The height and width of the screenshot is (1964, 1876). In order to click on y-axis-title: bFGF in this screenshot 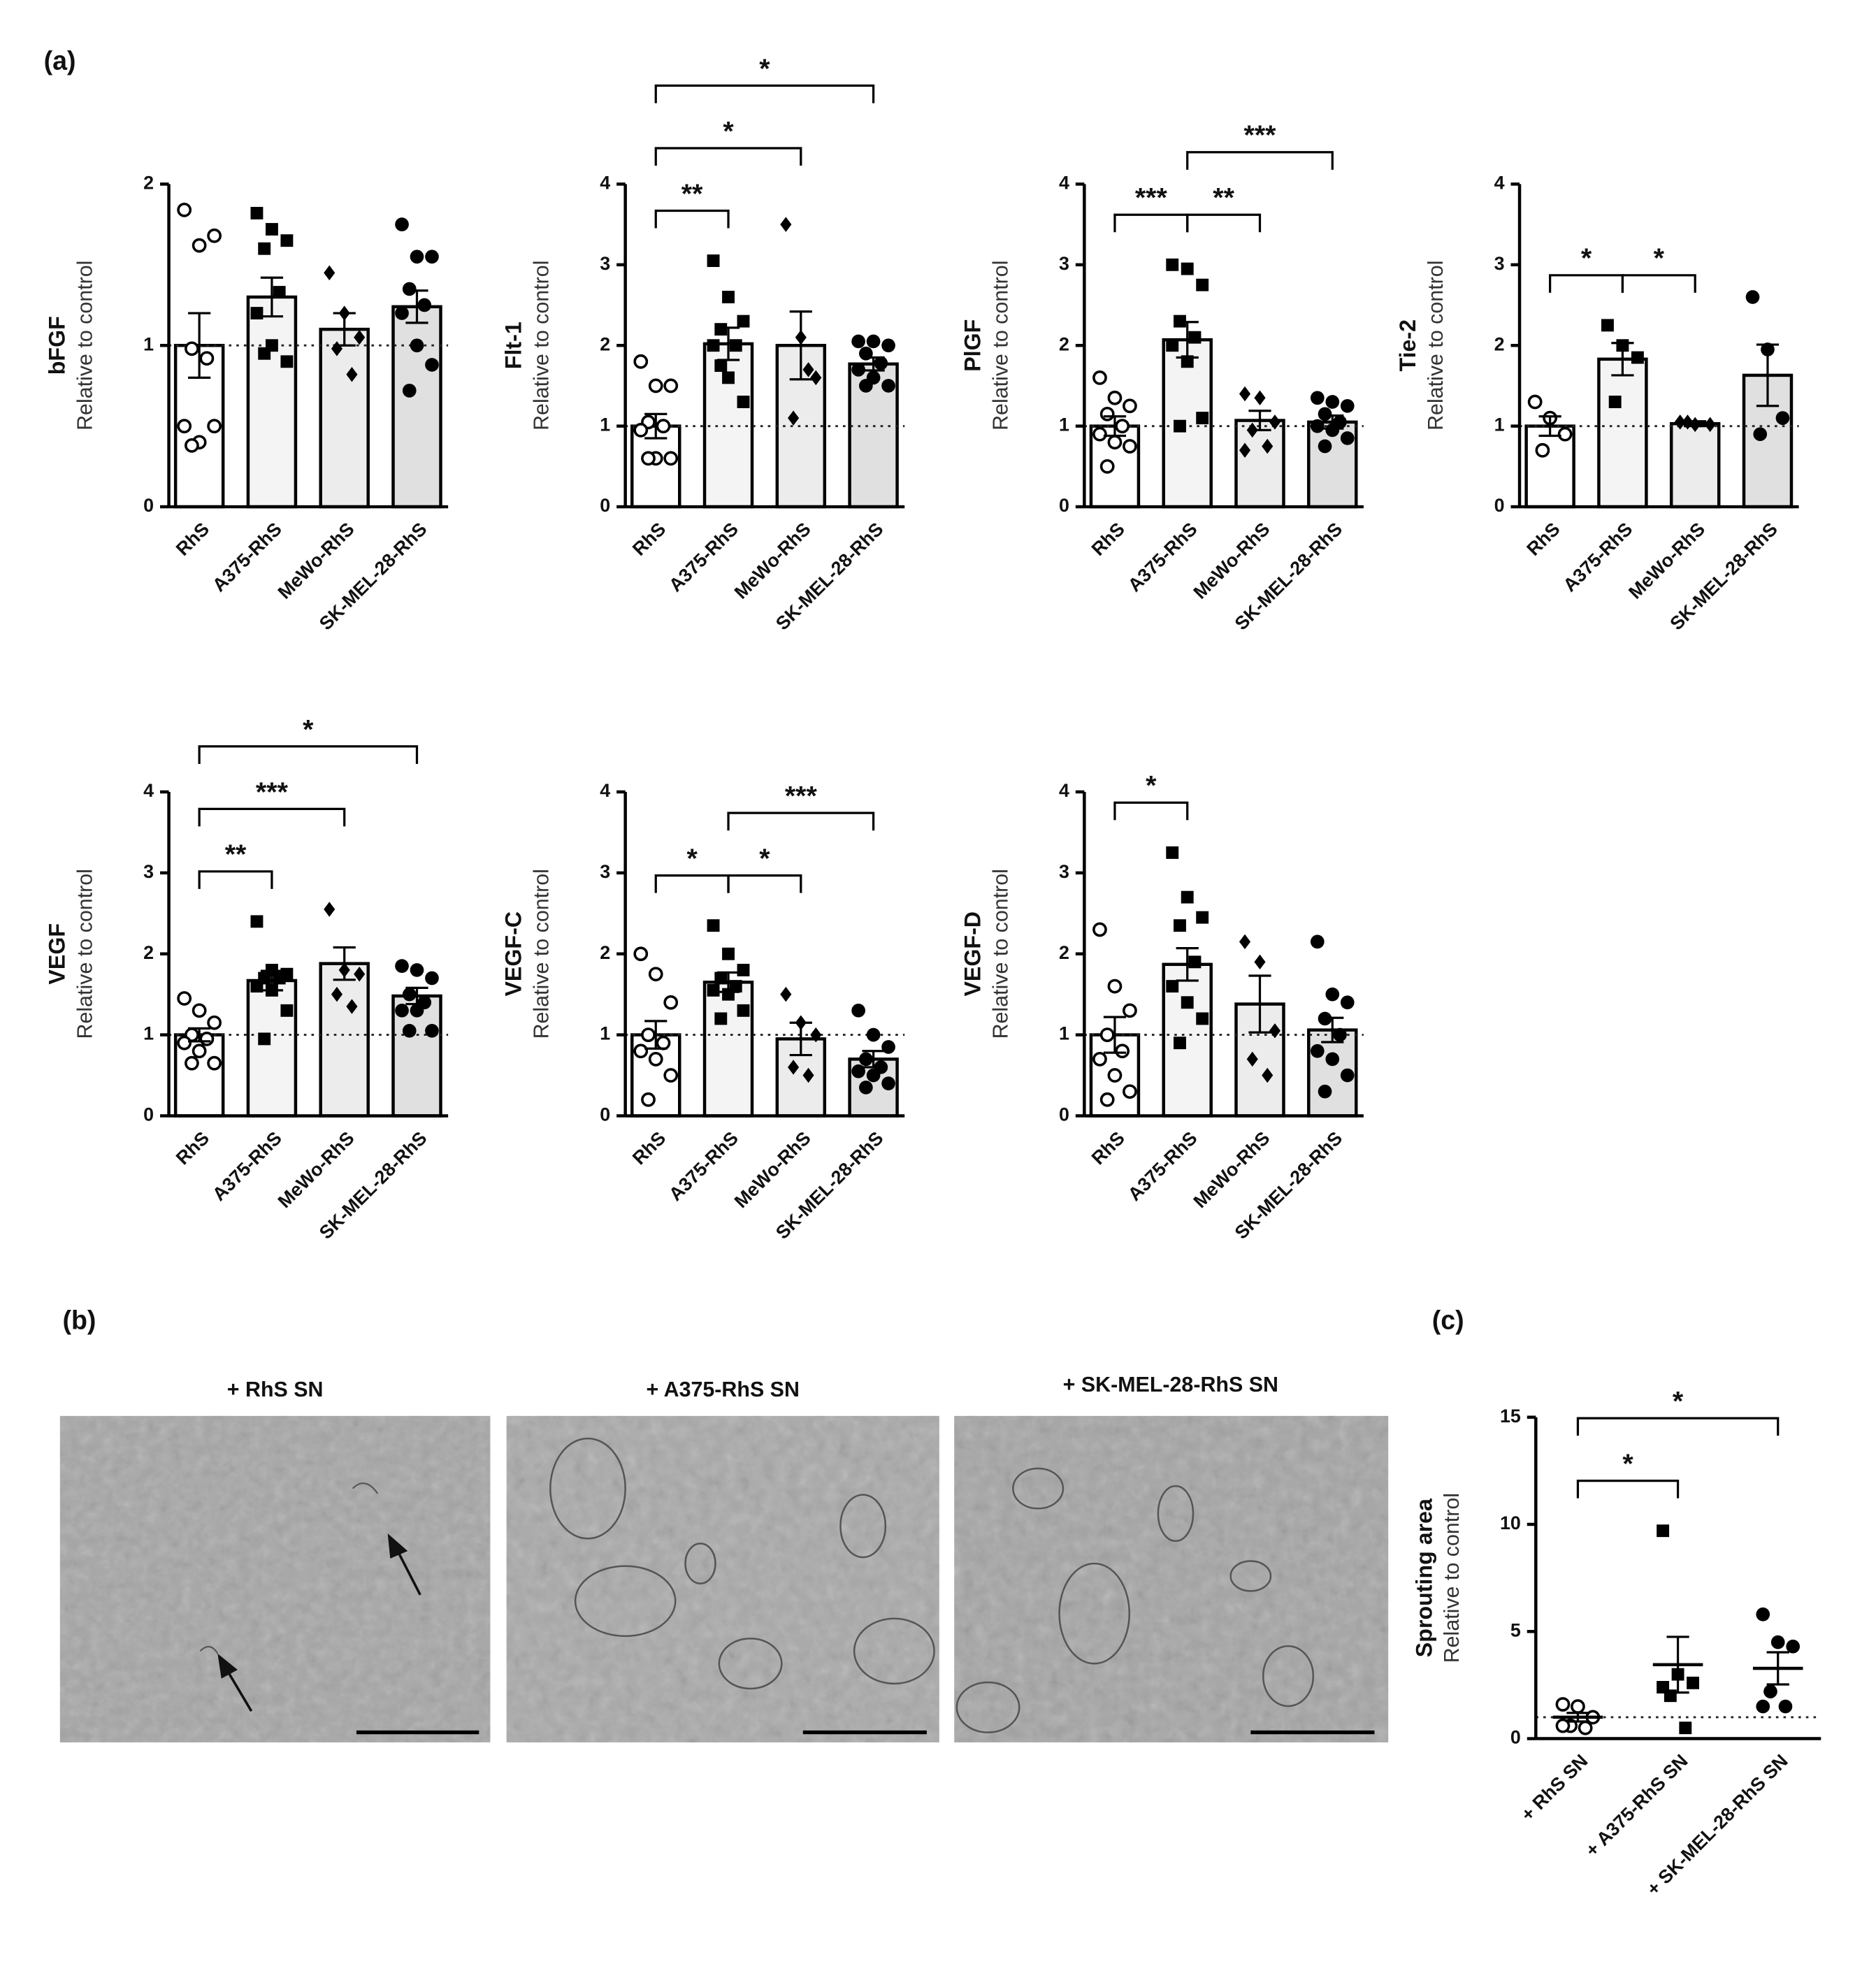, I will do `click(58, 345)`.